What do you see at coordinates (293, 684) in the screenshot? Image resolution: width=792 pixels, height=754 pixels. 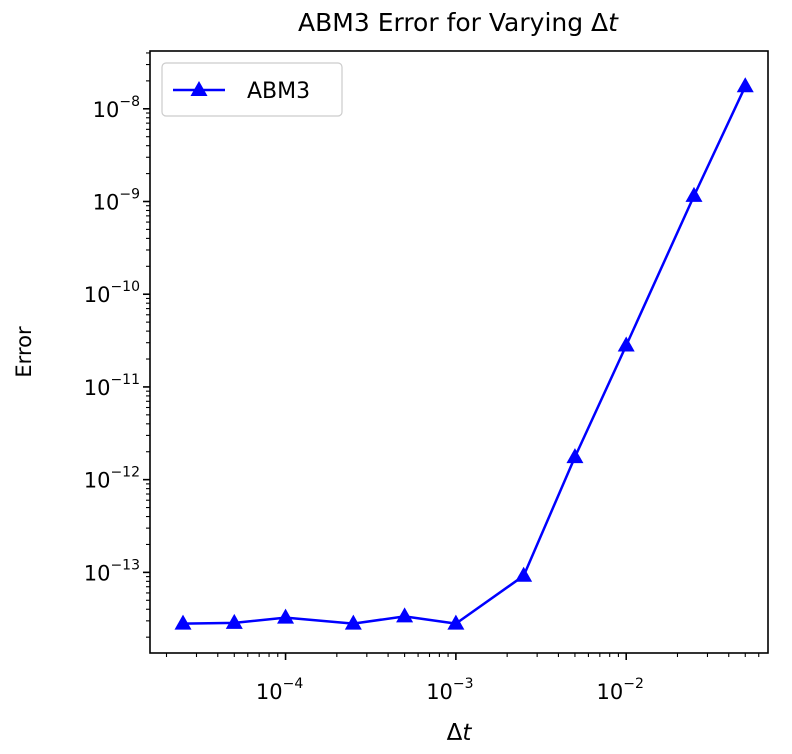 I see `x-tick-label-exponent: −4` at bounding box center [293, 684].